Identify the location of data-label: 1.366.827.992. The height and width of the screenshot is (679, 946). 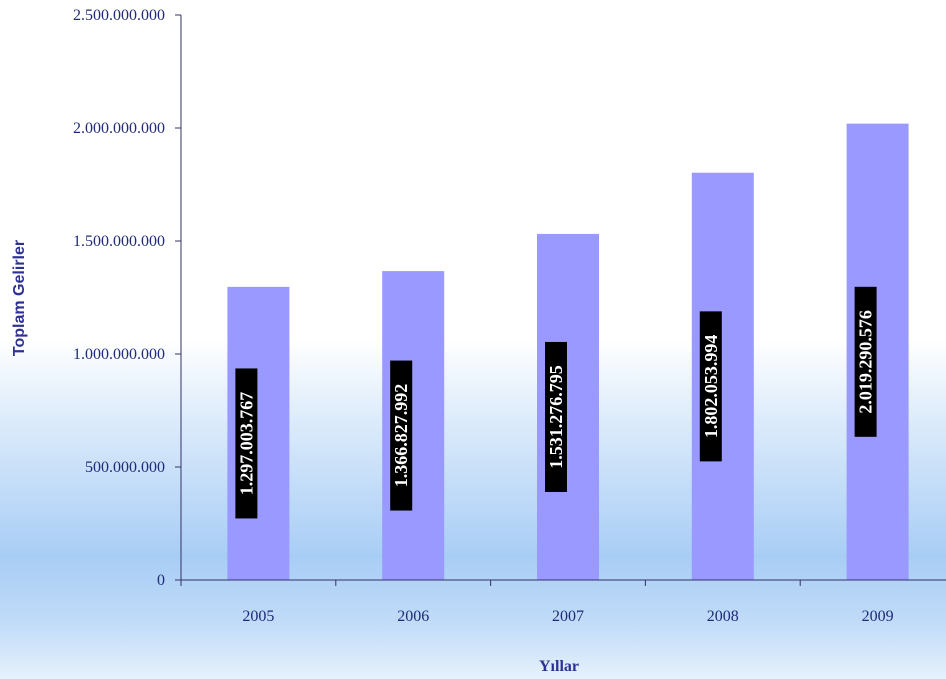
(401, 436).